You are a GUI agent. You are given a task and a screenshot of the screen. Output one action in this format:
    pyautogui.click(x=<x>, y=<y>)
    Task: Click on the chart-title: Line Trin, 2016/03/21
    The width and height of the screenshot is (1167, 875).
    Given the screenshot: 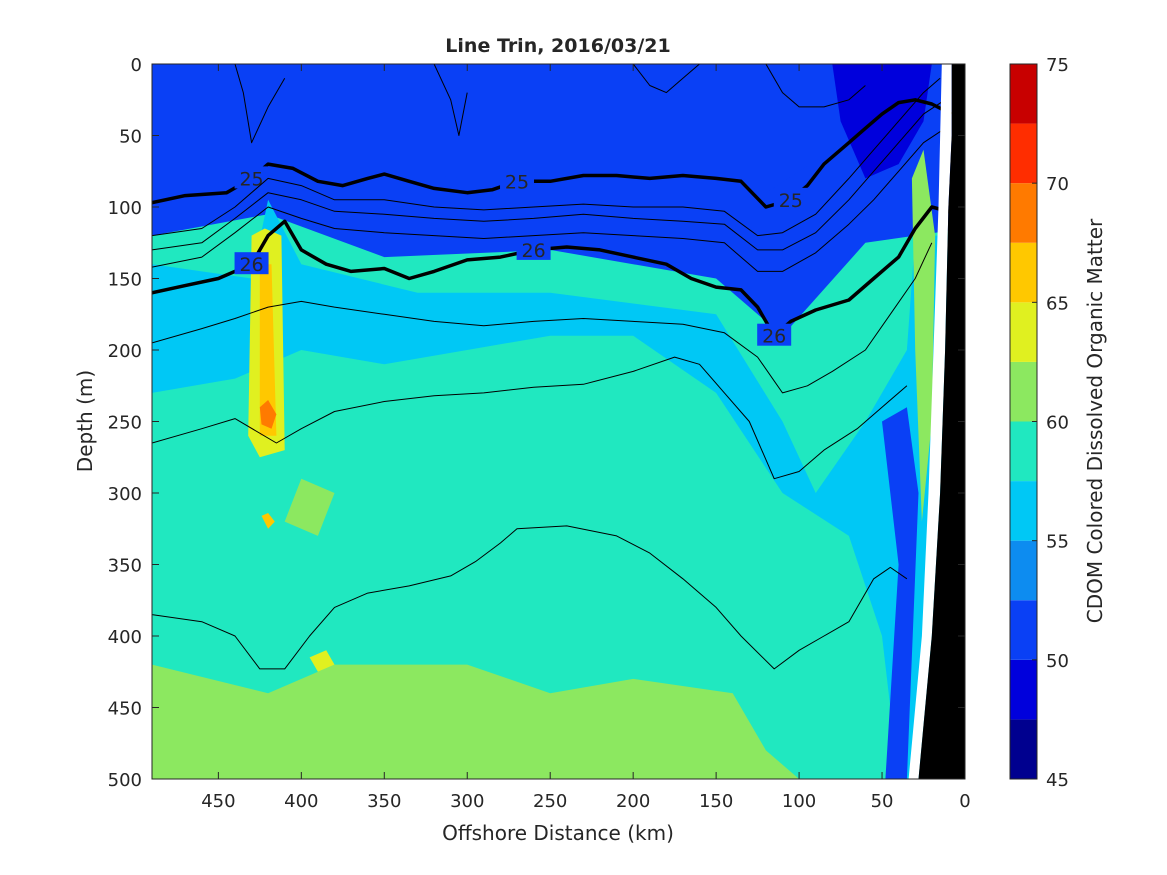 What is the action you would take?
    pyautogui.click(x=557, y=46)
    